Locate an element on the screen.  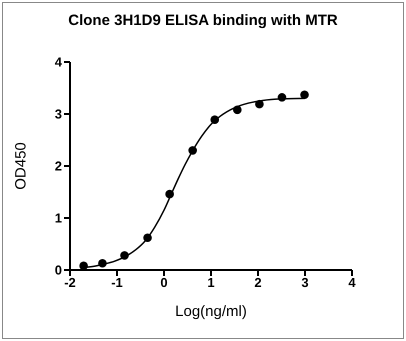
y-tick-label: 2 is located at coordinates (58, 166).